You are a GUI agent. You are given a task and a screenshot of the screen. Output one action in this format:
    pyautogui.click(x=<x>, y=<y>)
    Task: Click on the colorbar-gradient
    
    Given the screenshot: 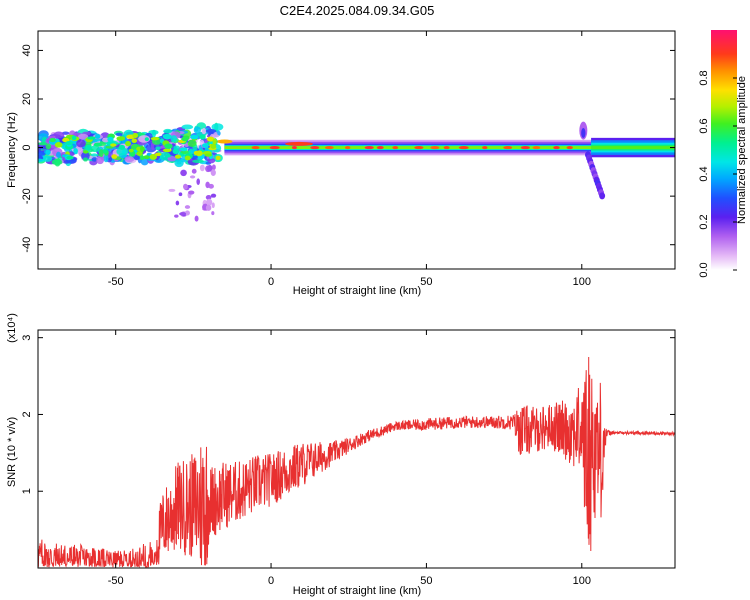 What is the action you would take?
    pyautogui.click(x=724, y=150)
    